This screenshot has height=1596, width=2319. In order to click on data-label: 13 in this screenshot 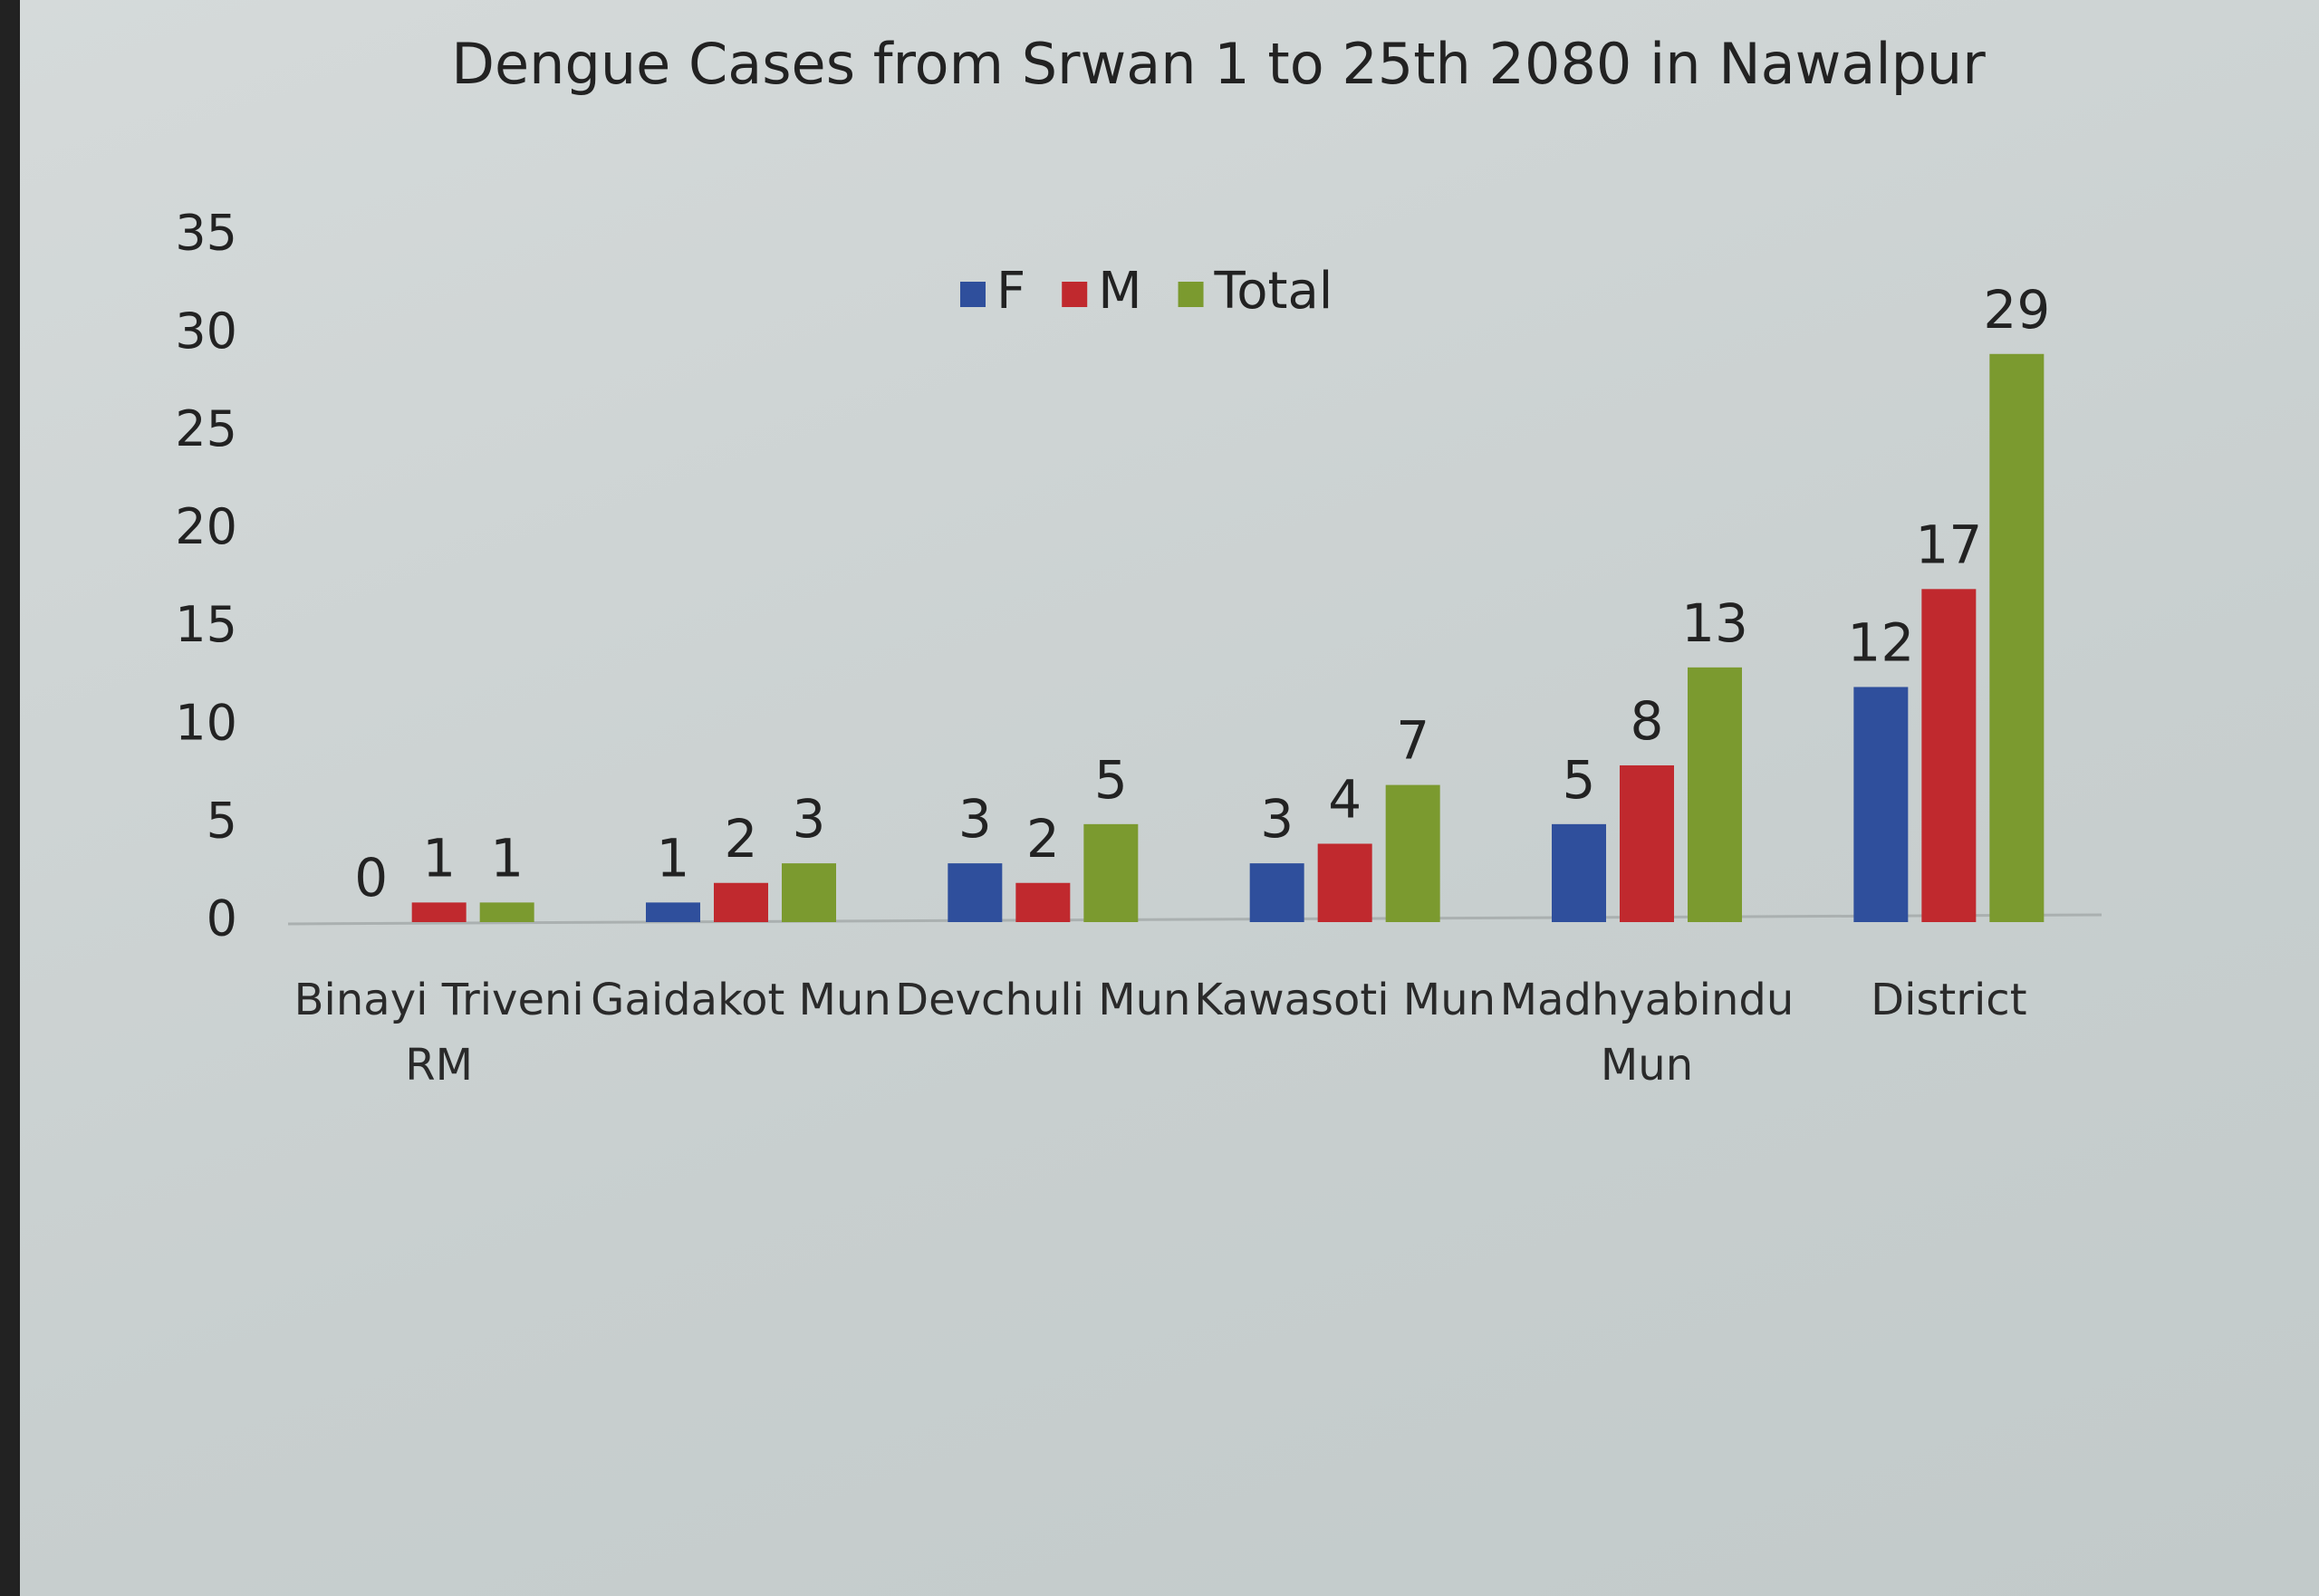, I will do `click(1714, 623)`.